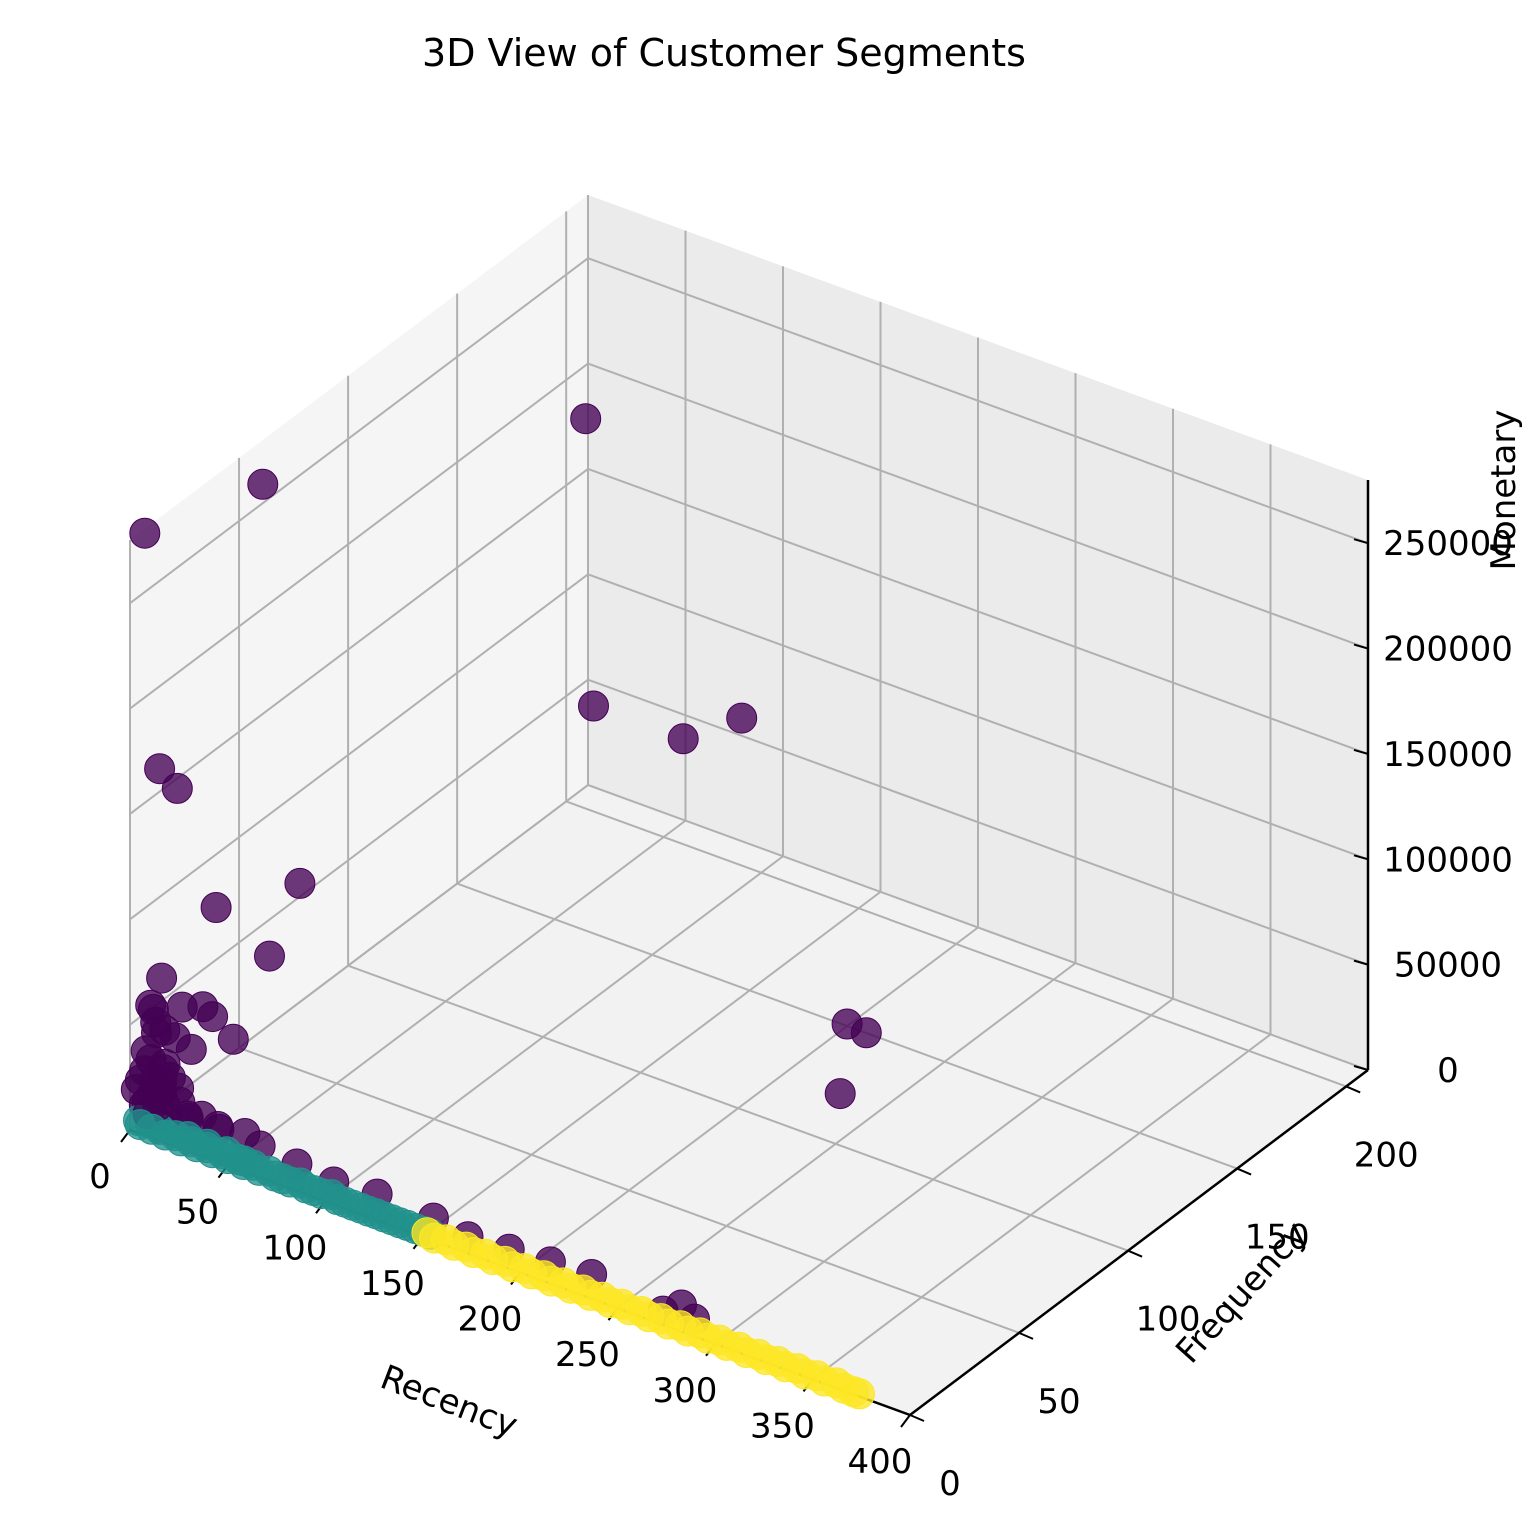 Image resolution: width=1538 pixels, height=1532 pixels. I want to click on y-tick-label: 0, so click(950, 1484).